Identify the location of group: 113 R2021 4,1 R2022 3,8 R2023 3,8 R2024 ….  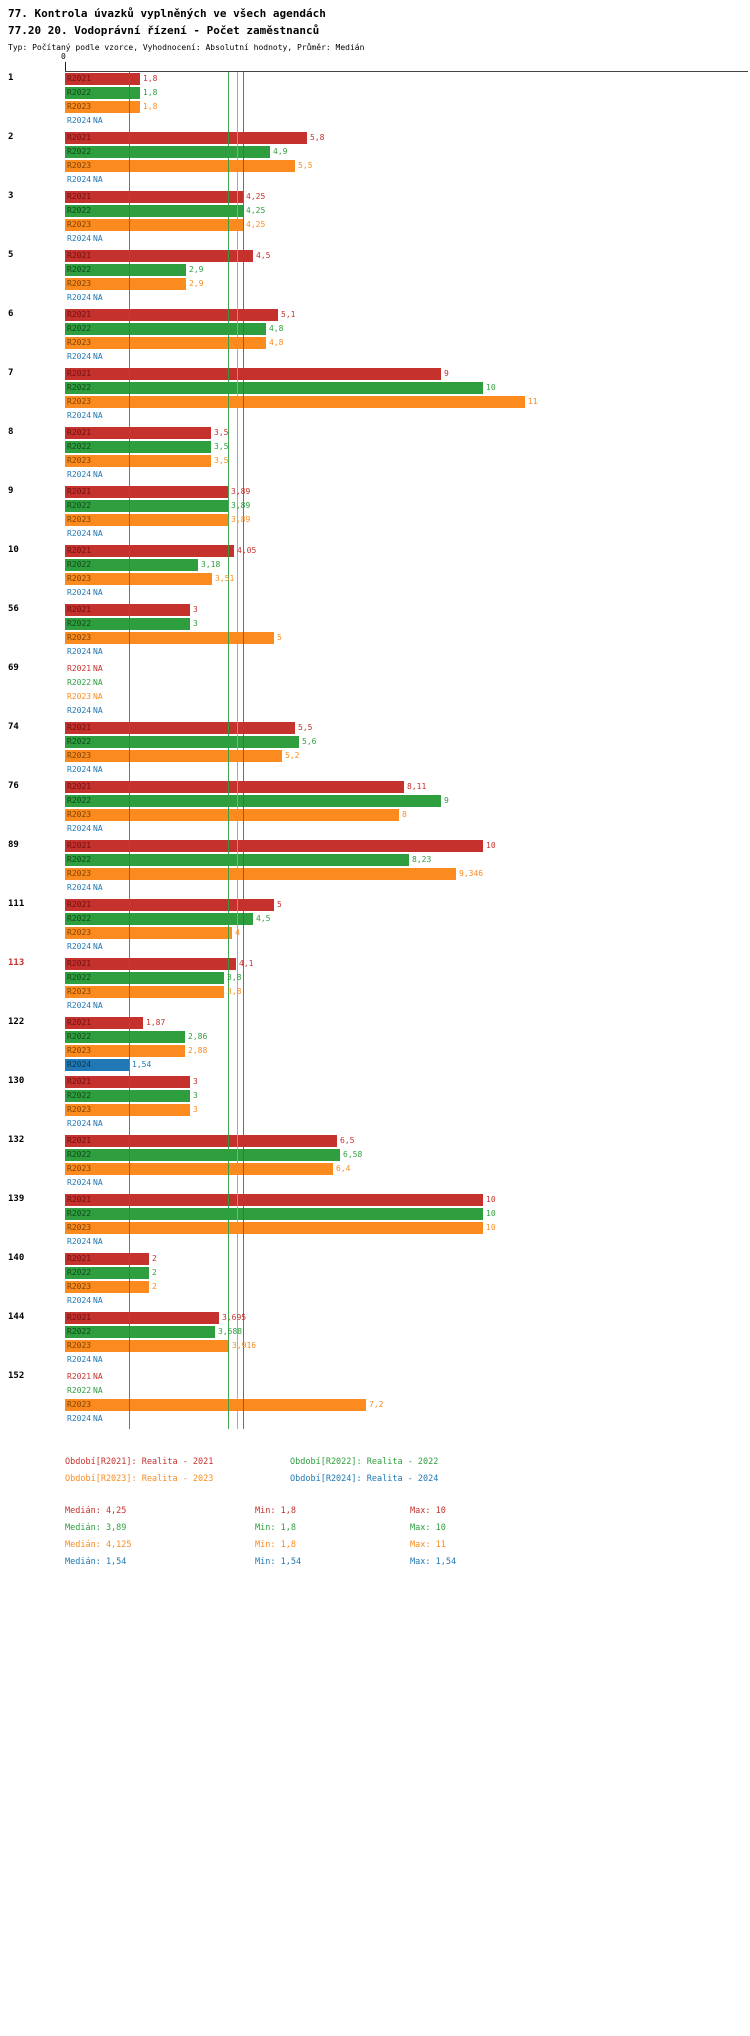
(379, 985).